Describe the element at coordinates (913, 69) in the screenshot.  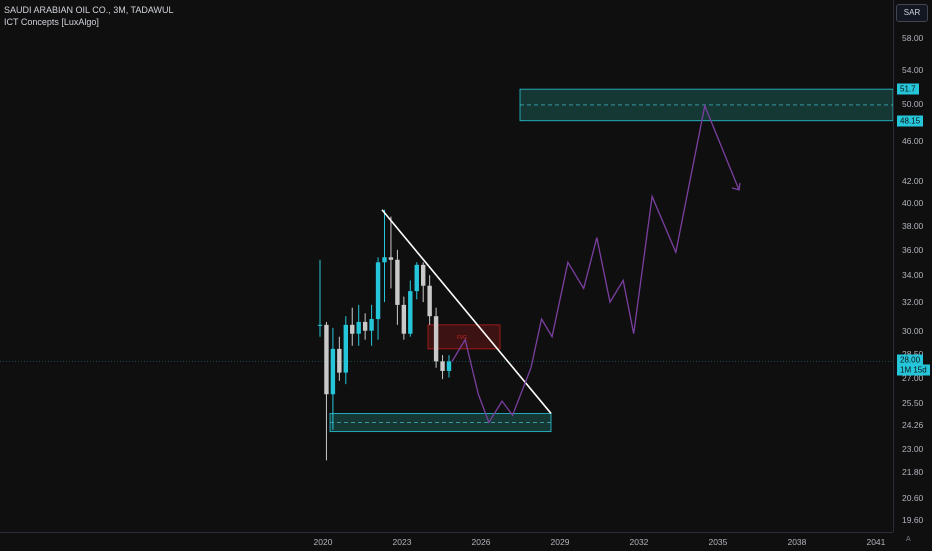
I see `price-tick: 54.00` at that location.